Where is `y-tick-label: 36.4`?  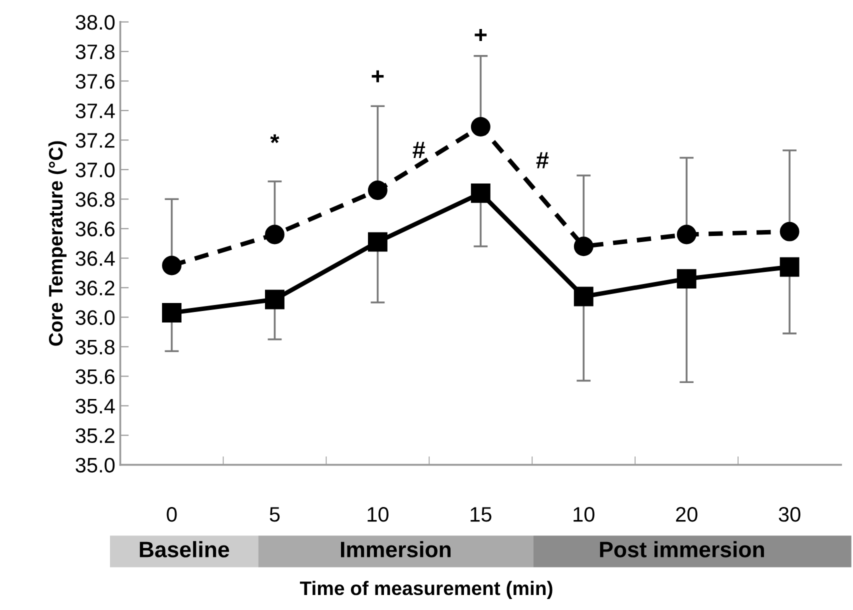 y-tick-label: 36.4 is located at coordinates (95, 258).